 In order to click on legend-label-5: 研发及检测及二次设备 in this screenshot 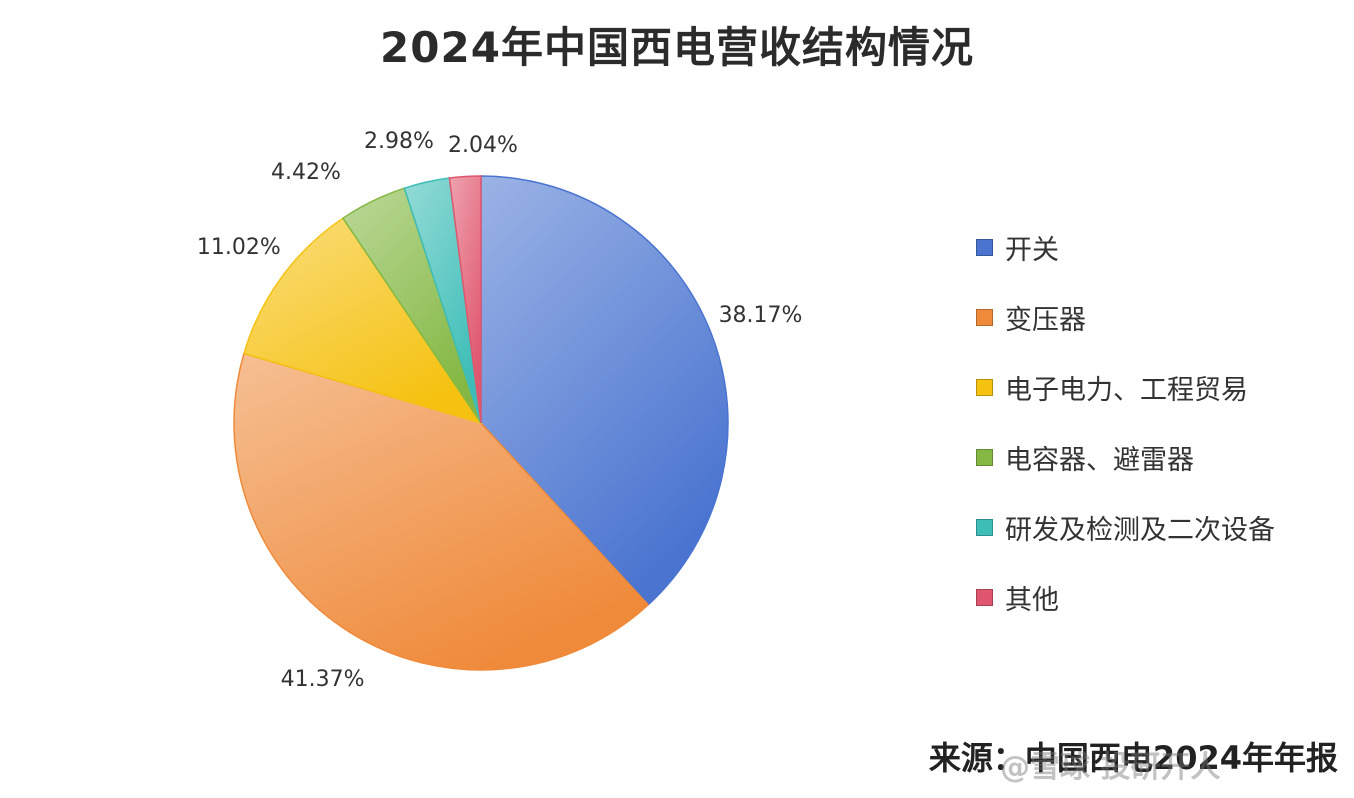, I will do `click(1140, 530)`.